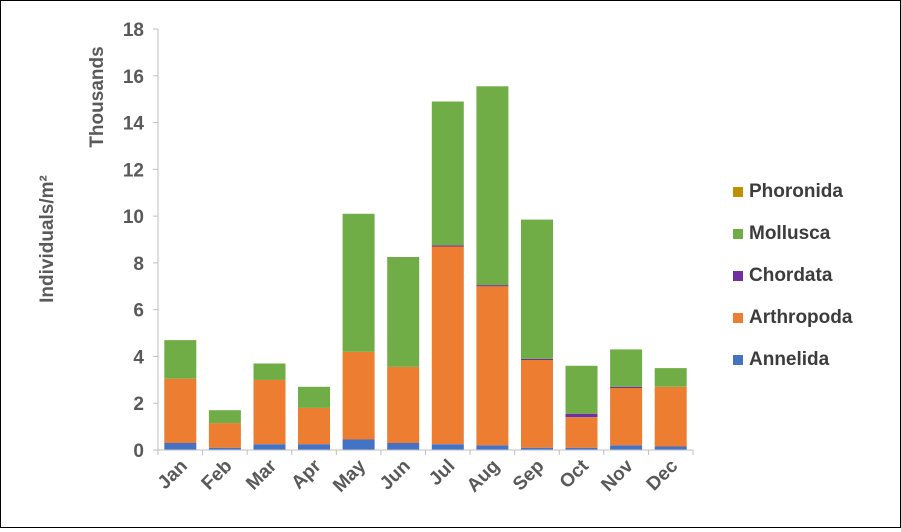 Image resolution: width=901 pixels, height=532 pixels. Describe the element at coordinates (269, 371) in the screenshot. I see `bar-mollusca-mar` at that location.